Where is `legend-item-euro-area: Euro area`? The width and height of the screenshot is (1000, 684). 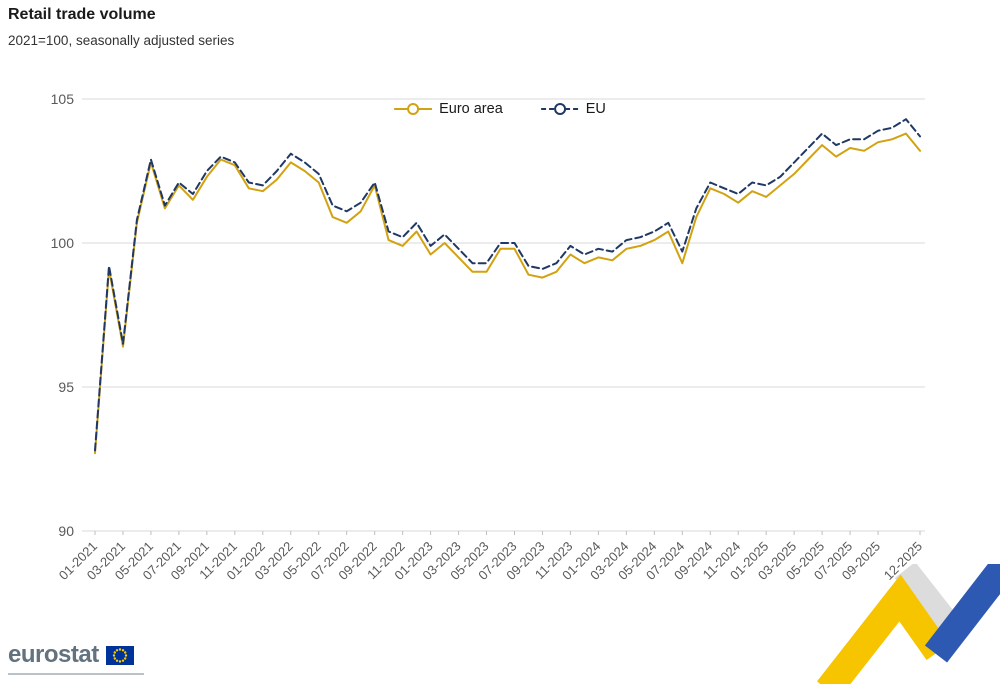 legend-item-euro-area: Euro area is located at coordinates (448, 109).